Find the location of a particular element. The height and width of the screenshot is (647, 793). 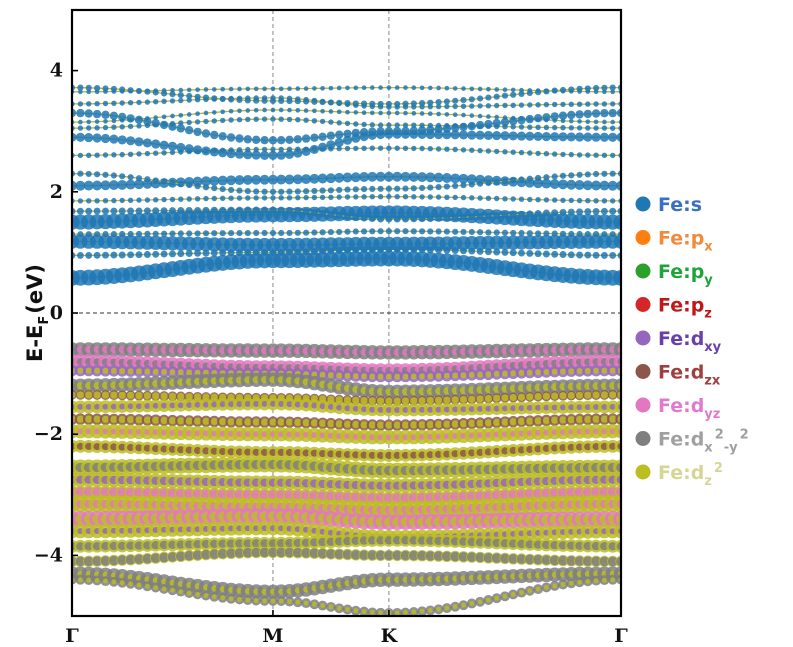

band-3-point-2-s is located at coordinates (88, 234).